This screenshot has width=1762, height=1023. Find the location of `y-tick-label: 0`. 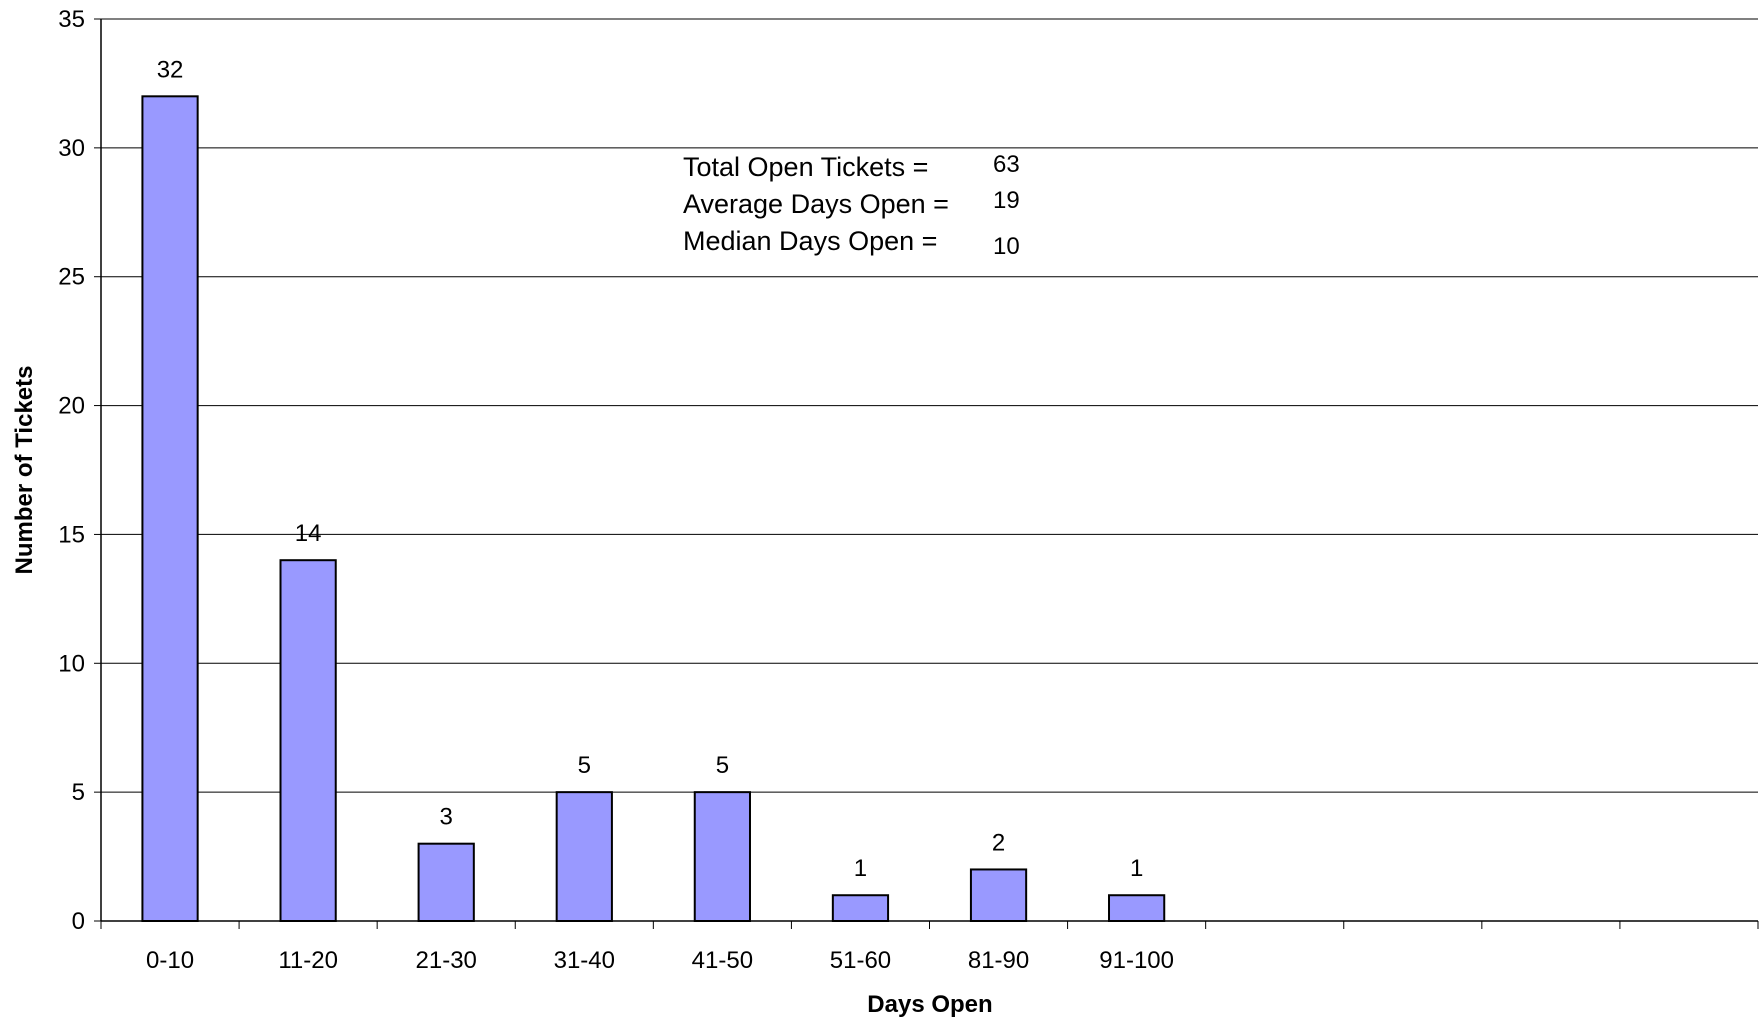

y-tick-label: 0 is located at coordinates (78, 921).